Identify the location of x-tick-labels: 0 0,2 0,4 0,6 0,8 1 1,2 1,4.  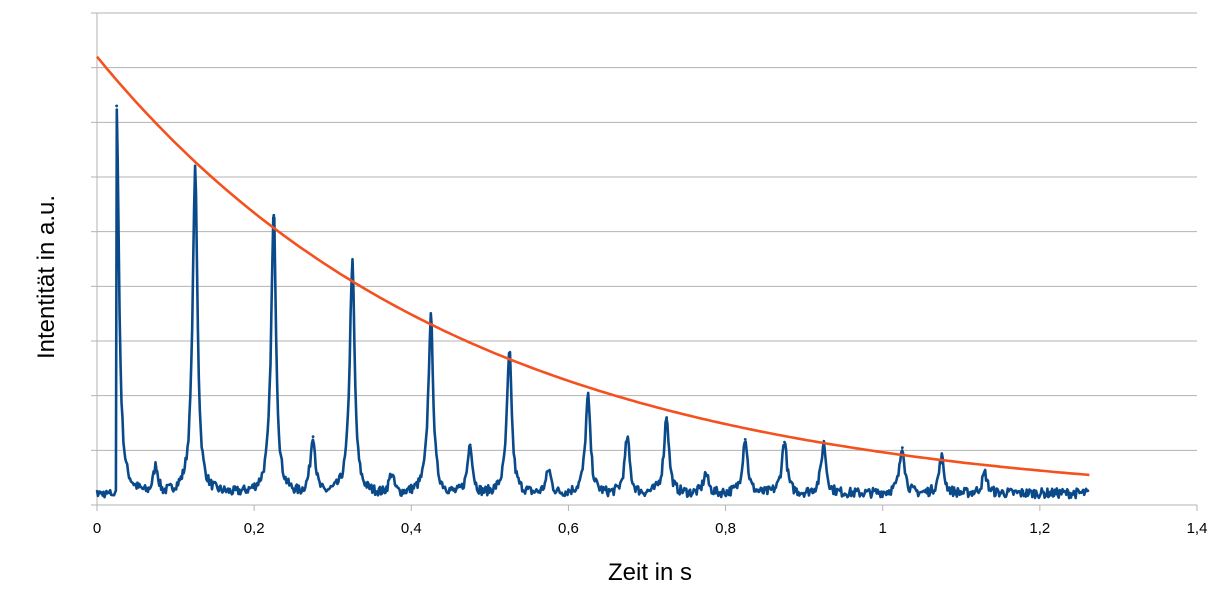
(650, 528).